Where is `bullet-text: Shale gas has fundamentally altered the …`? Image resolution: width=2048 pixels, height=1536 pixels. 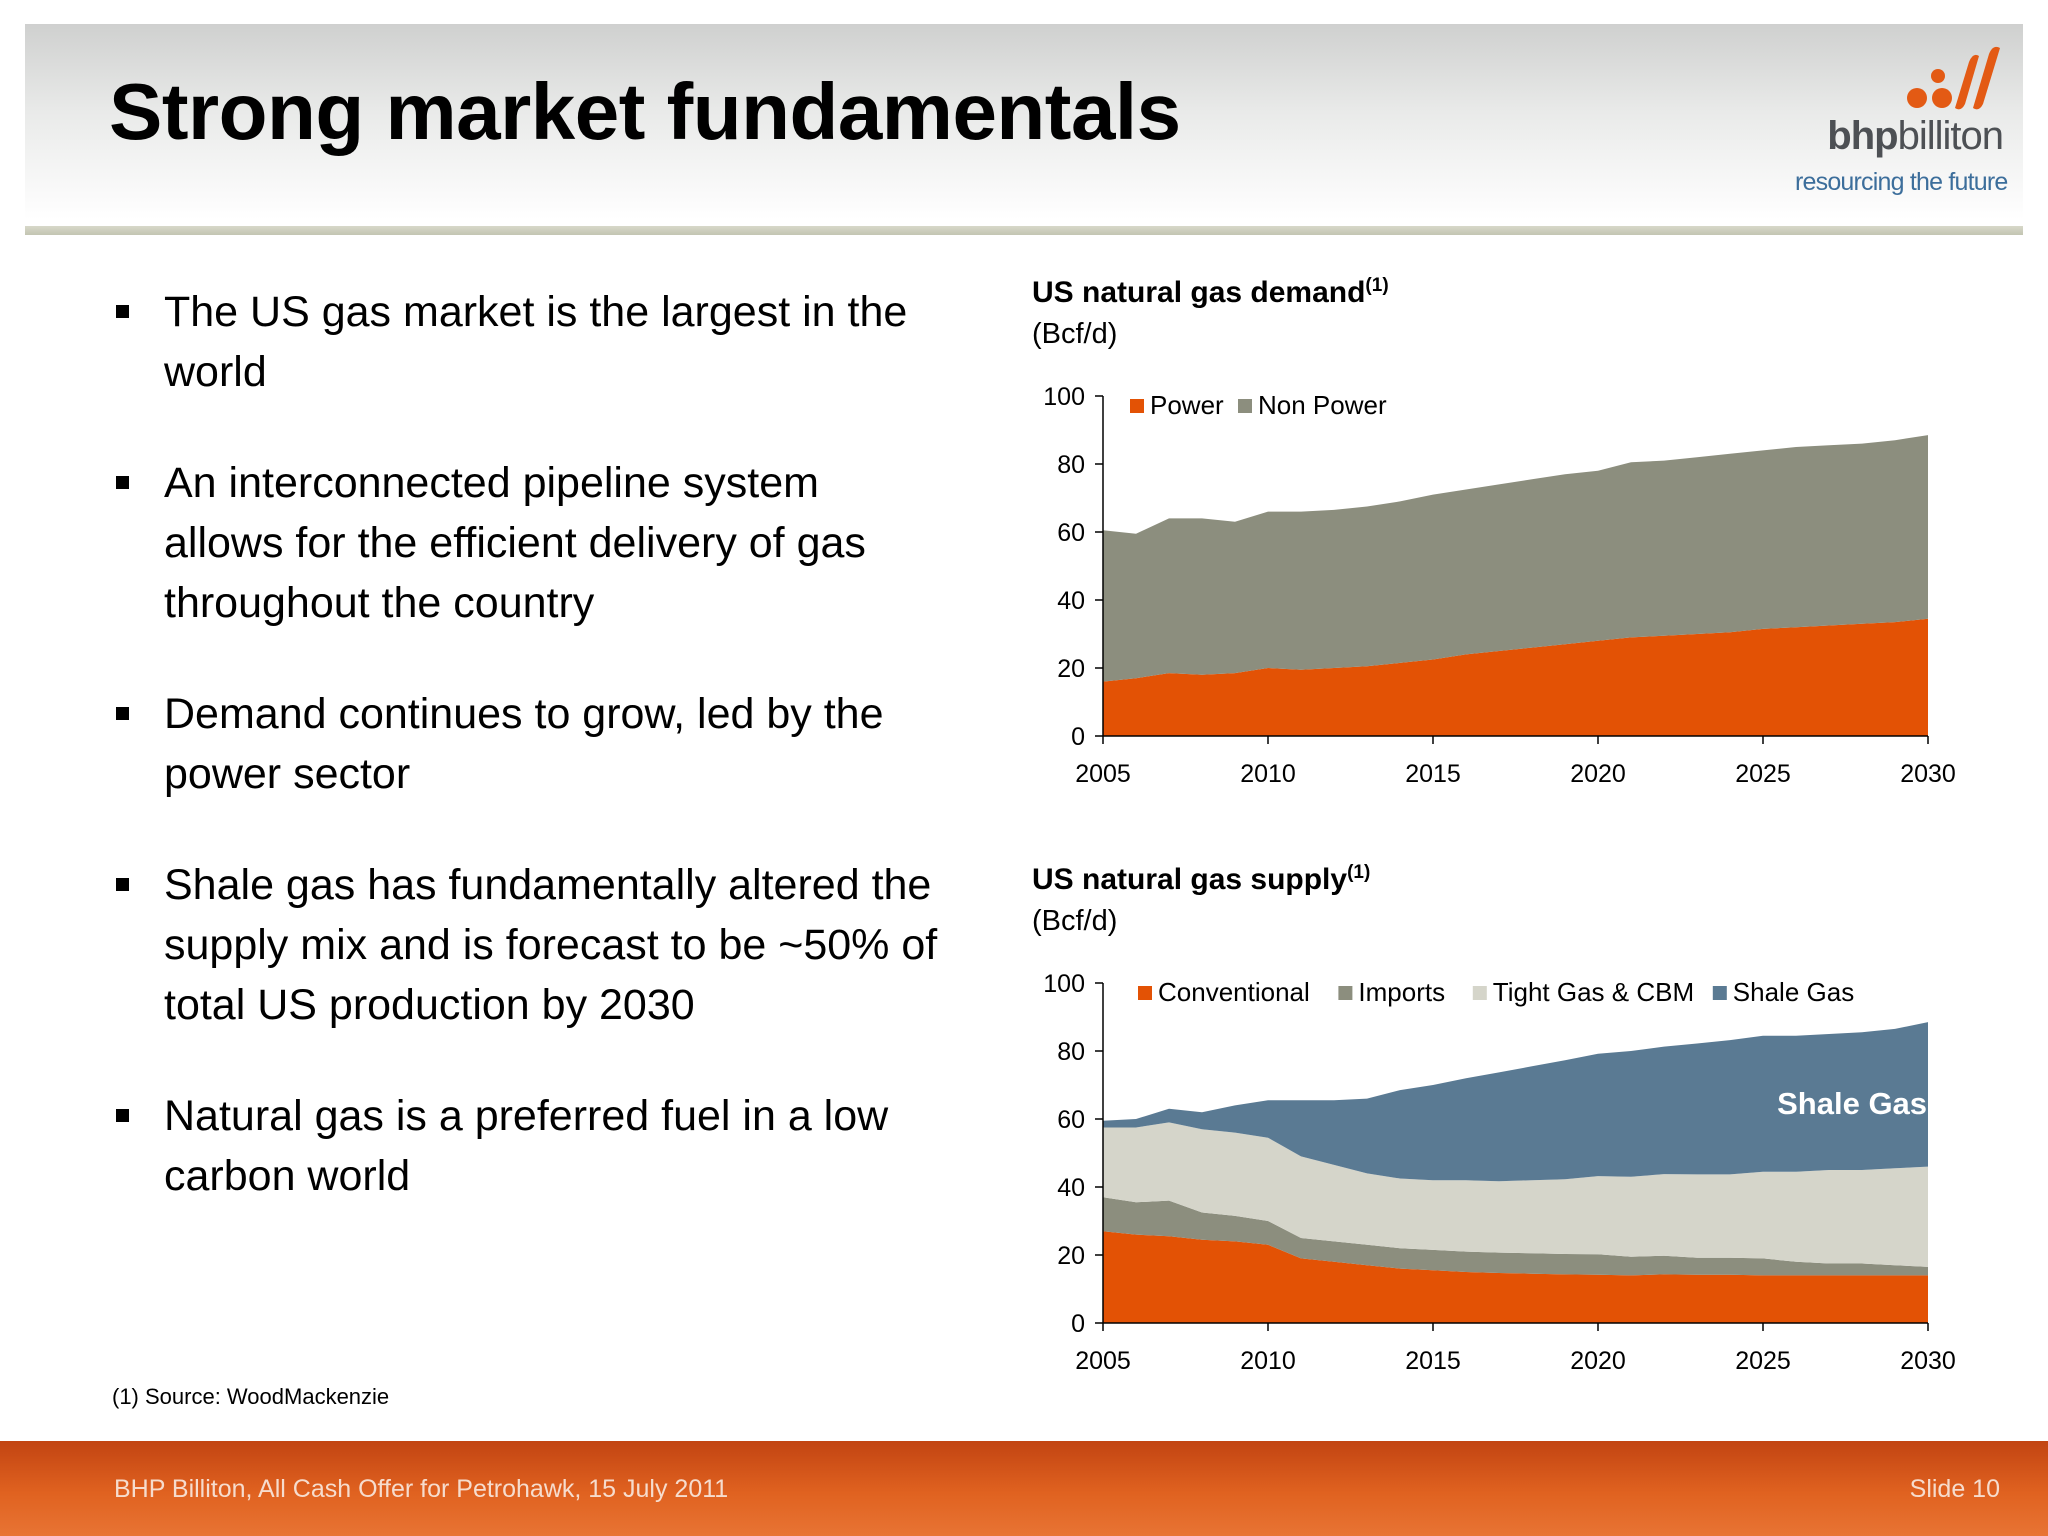 bullet-text: Shale gas has fundamentally altered the … is located at coordinates (551, 945).